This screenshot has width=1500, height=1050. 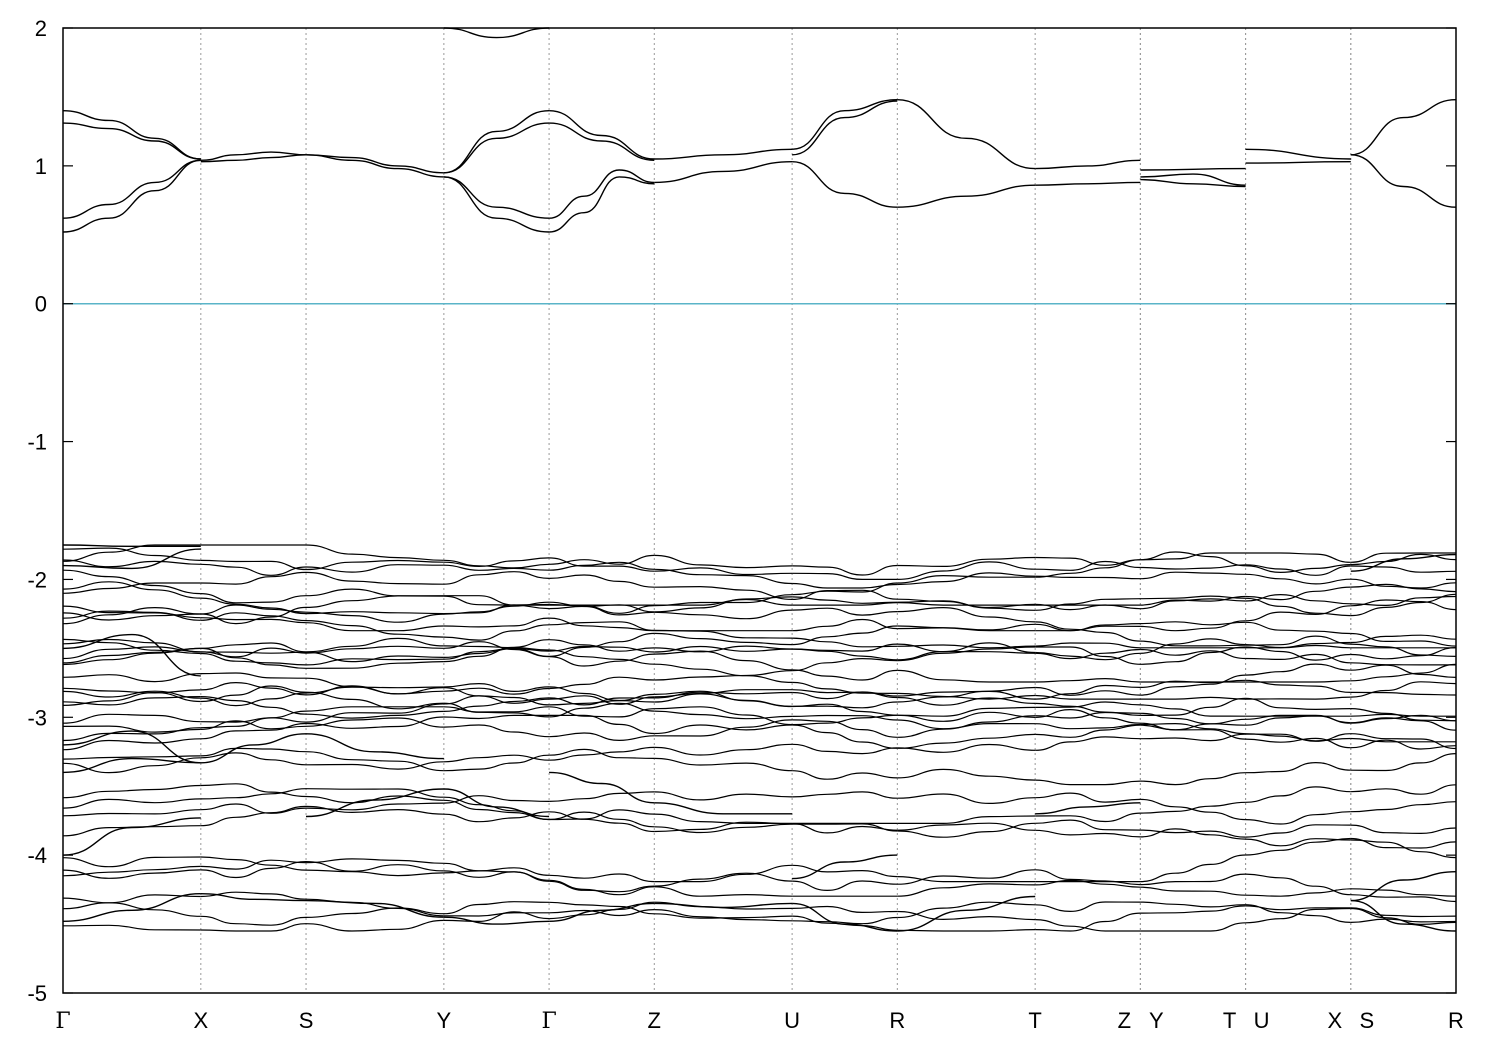 What do you see at coordinates (1229, 1020) in the screenshot?
I see `kpoint-label: T` at bounding box center [1229, 1020].